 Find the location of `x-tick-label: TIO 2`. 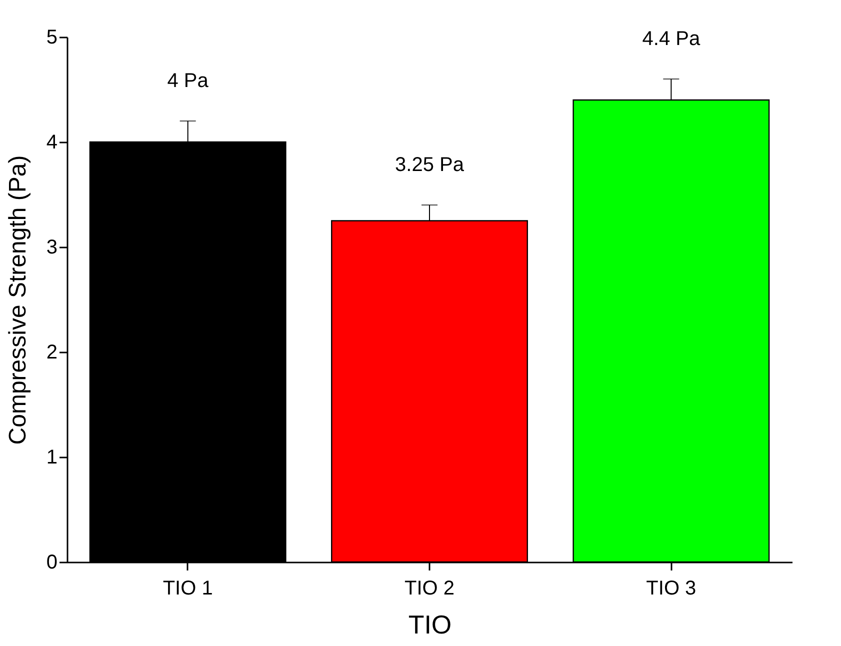

x-tick-label: TIO 2 is located at coordinates (429, 589).